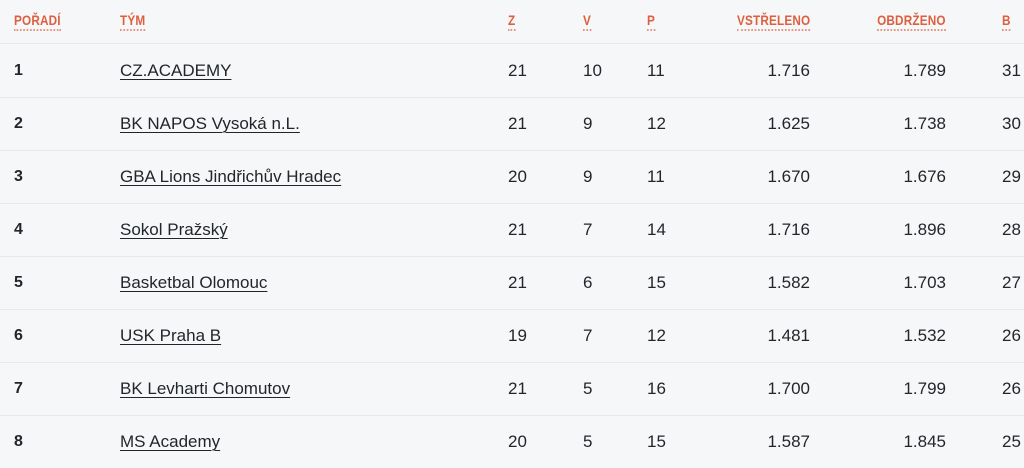 The width and height of the screenshot is (1024, 468). I want to click on column-header-v-label: V, so click(587, 21).